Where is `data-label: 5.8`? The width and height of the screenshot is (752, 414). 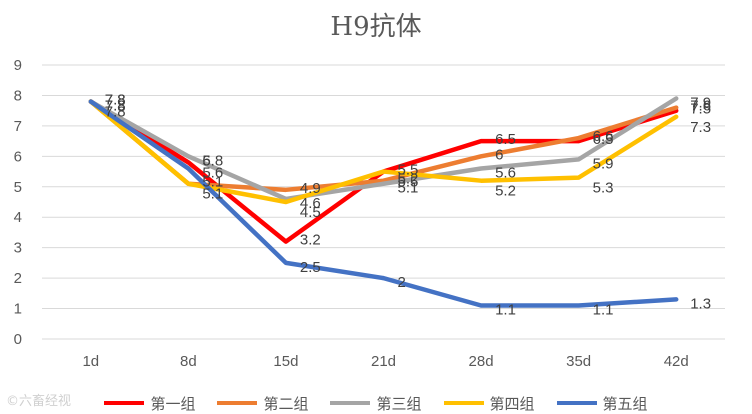
data-label: 5.8 is located at coordinates (212, 160).